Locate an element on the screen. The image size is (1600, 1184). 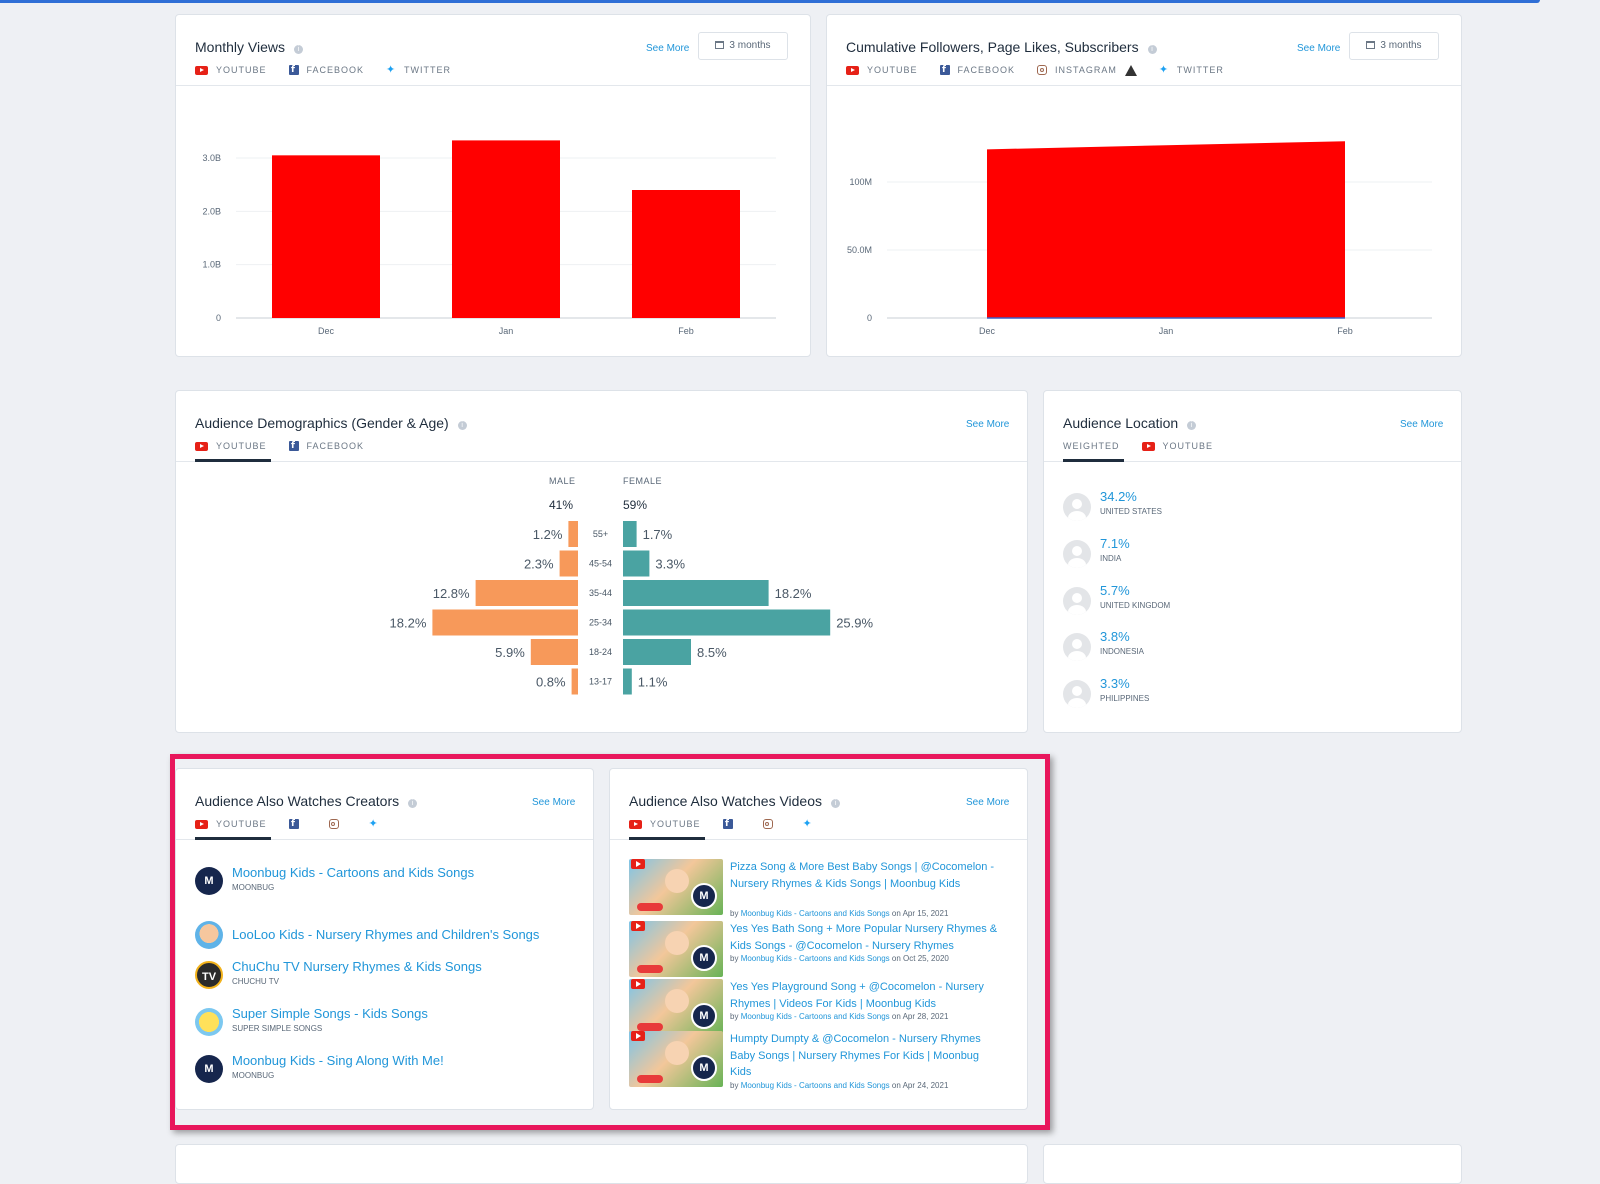
location-percent: 3.3% is located at coordinates (1115, 684).